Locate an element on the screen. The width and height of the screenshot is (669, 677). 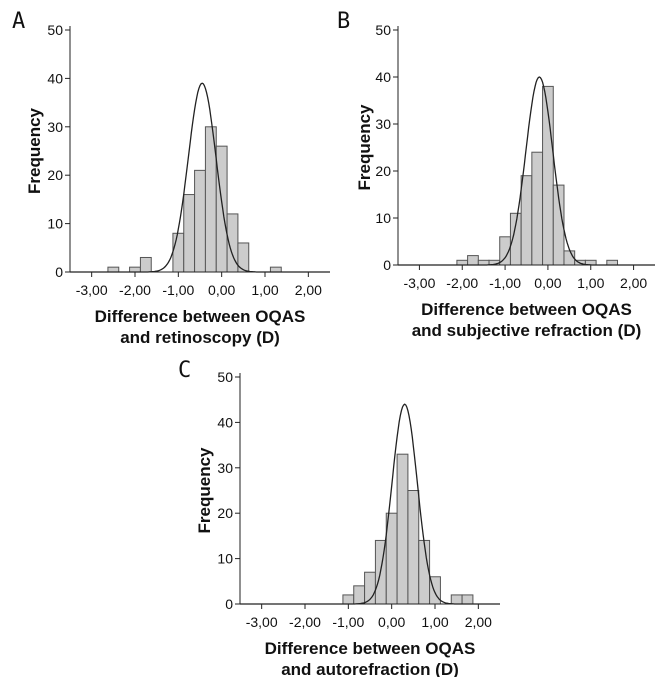
panel-label: A is located at coordinates (18, 21).